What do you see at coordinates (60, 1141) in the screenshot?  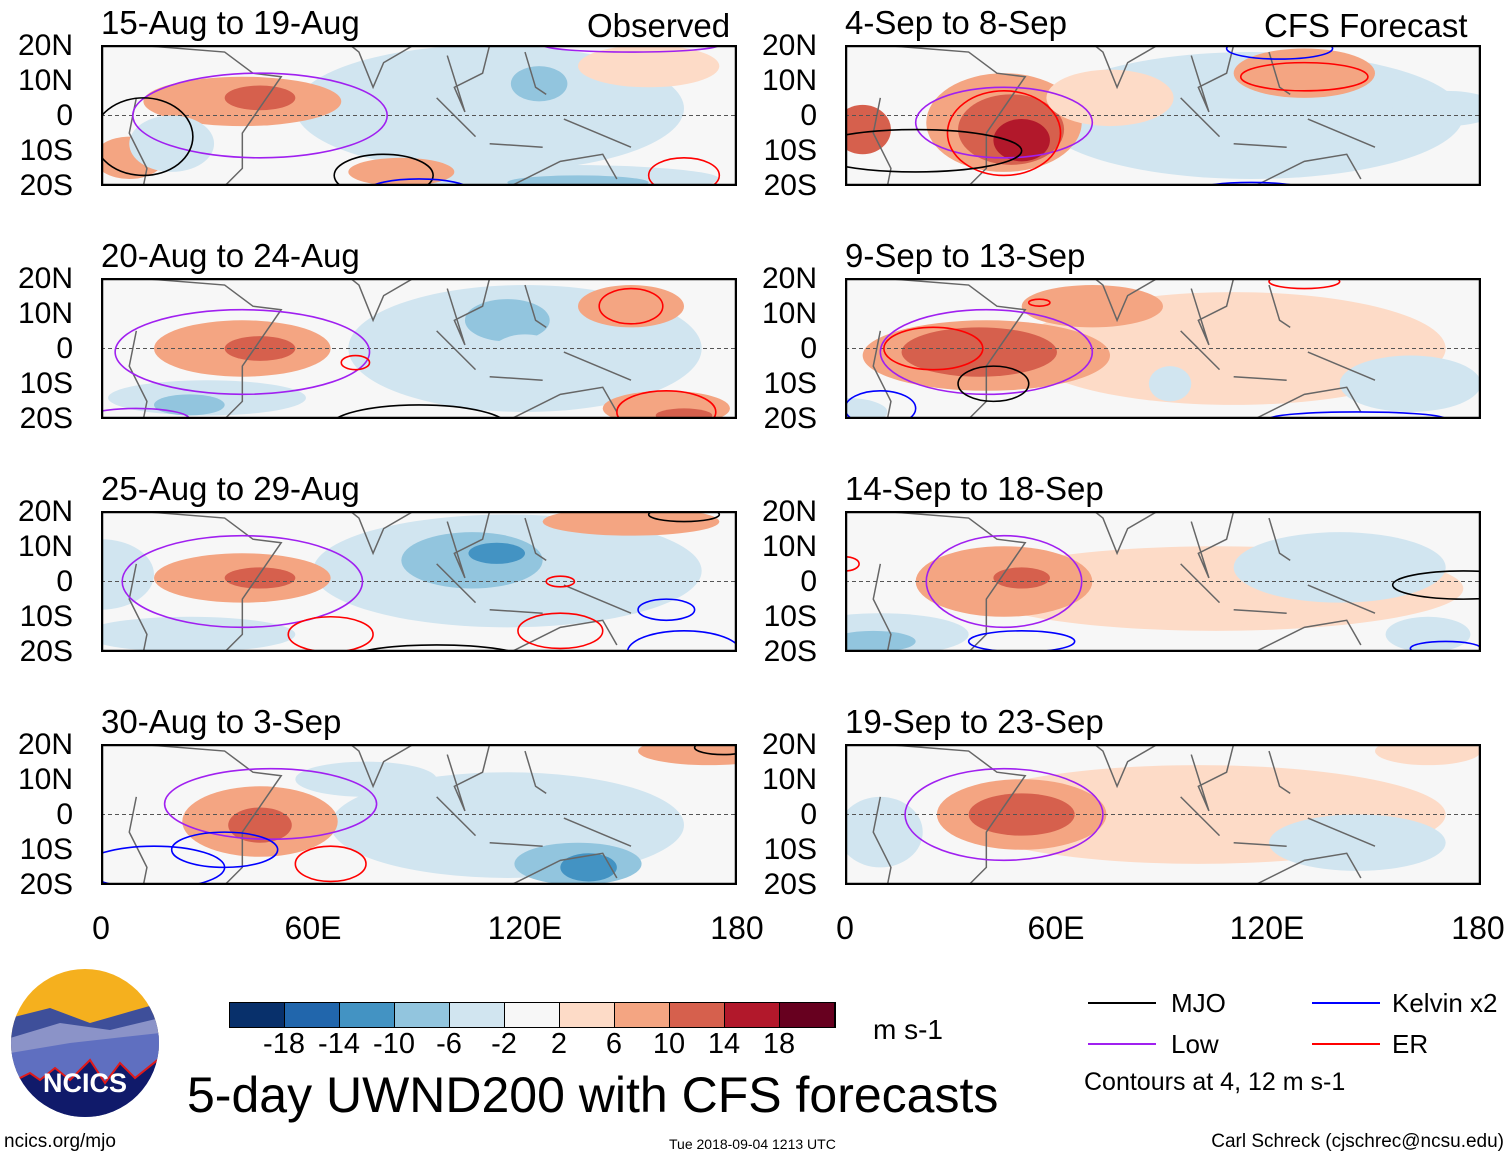 I see `site-link: ncics.org/mjo` at bounding box center [60, 1141].